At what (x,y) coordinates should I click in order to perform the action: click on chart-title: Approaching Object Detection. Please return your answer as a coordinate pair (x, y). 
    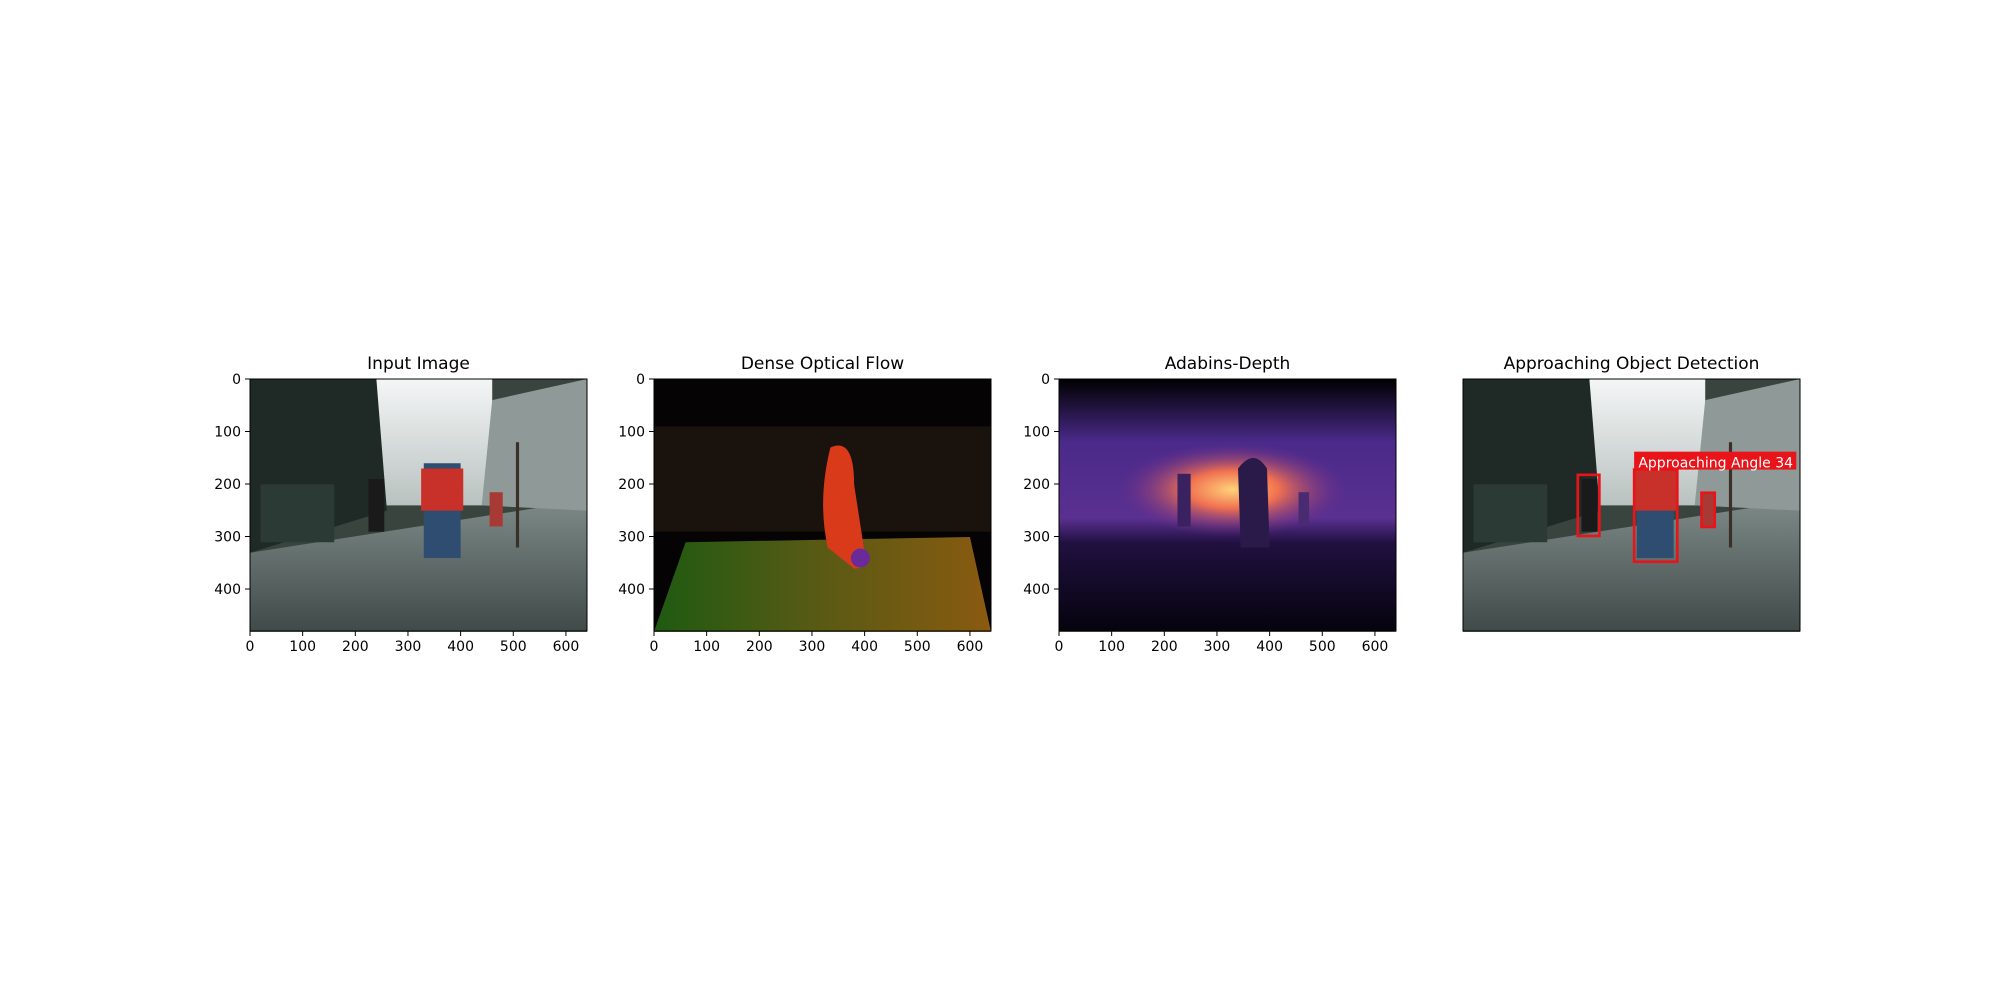
    Looking at the image, I should click on (1632, 364).